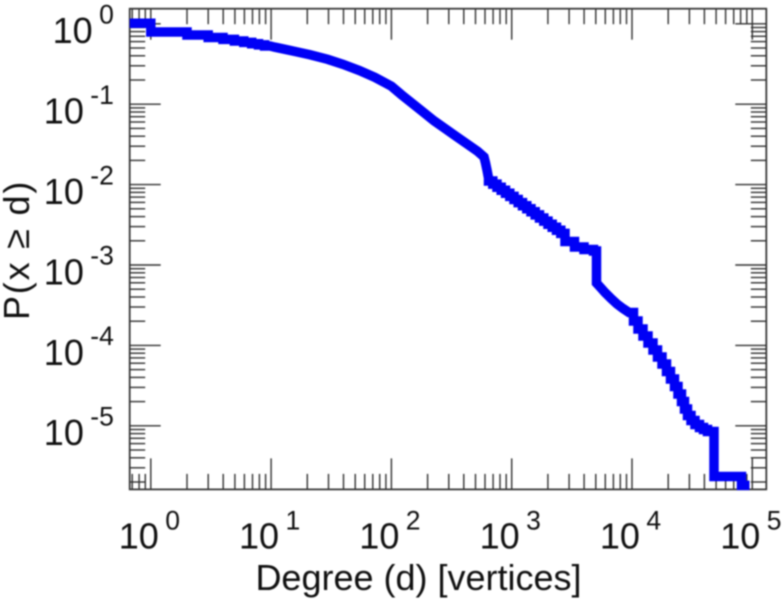 The image size is (784, 600). Describe the element at coordinates (102, 417) in the screenshot. I see `svg-text: -5` at that location.